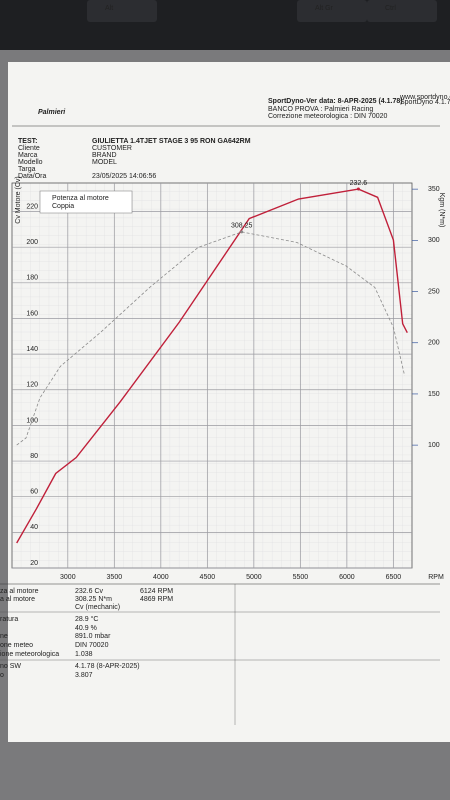 Image resolution: width=450 pixels, height=800 pixels. What do you see at coordinates (32, 176) in the screenshot?
I see `test-cell: Data/Ora` at bounding box center [32, 176].